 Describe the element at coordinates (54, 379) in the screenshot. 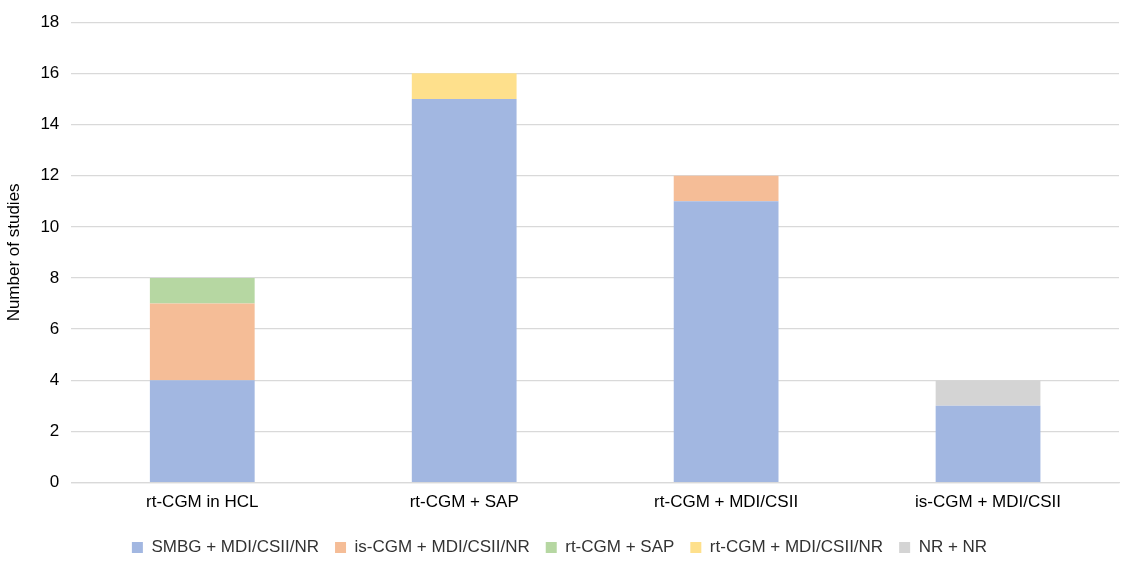

I see `y-tick-label: 4` at that location.